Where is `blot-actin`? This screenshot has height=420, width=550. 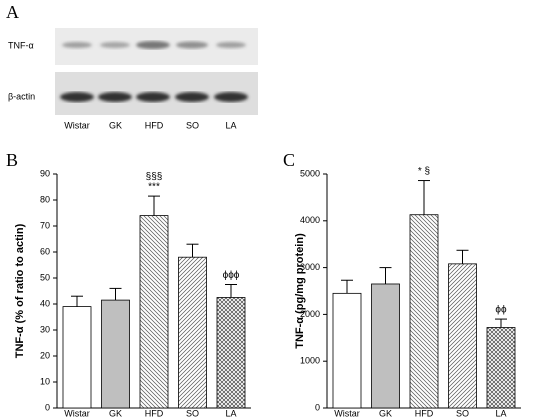 blot-actin is located at coordinates (156, 93).